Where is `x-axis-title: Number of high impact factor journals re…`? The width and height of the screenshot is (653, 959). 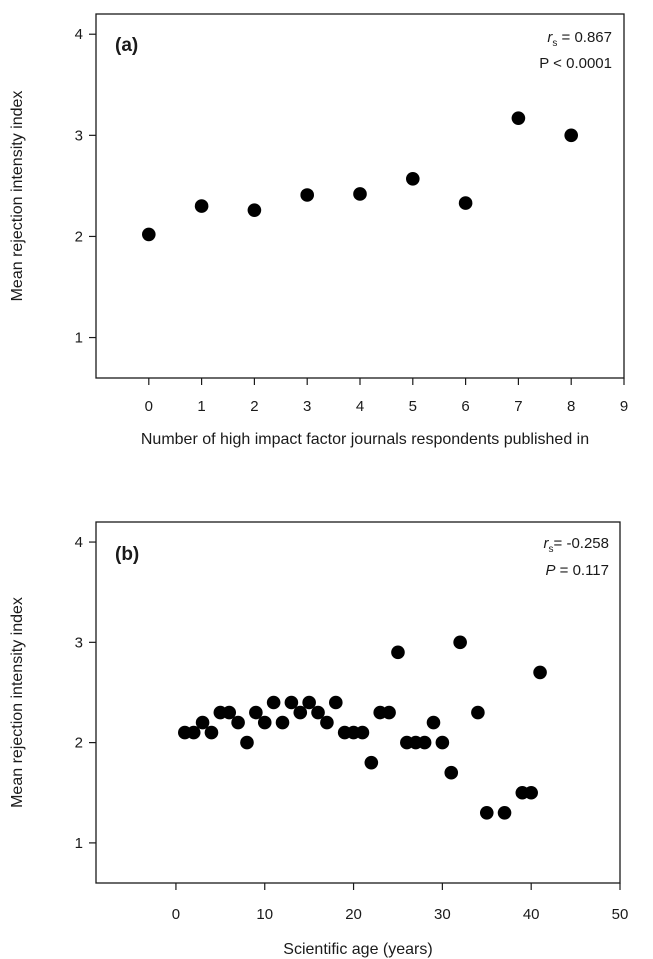 x-axis-title: Number of high impact factor journals re… is located at coordinates (365, 439).